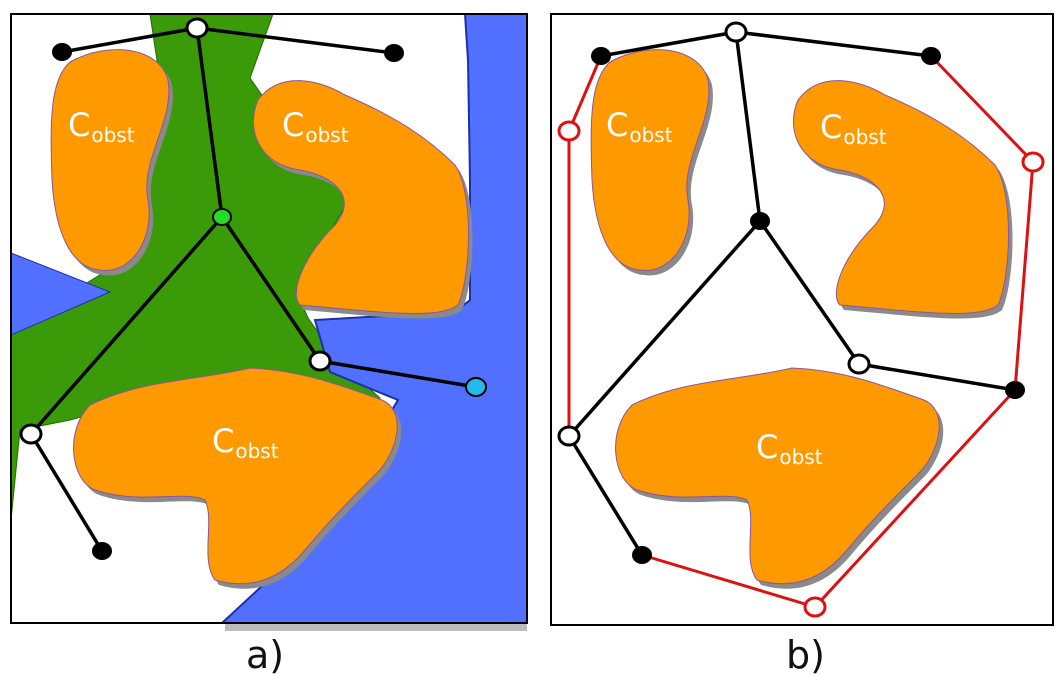  Describe the element at coordinates (651, 162) in the screenshot. I see `obstacle-b1: Cobst` at that location.